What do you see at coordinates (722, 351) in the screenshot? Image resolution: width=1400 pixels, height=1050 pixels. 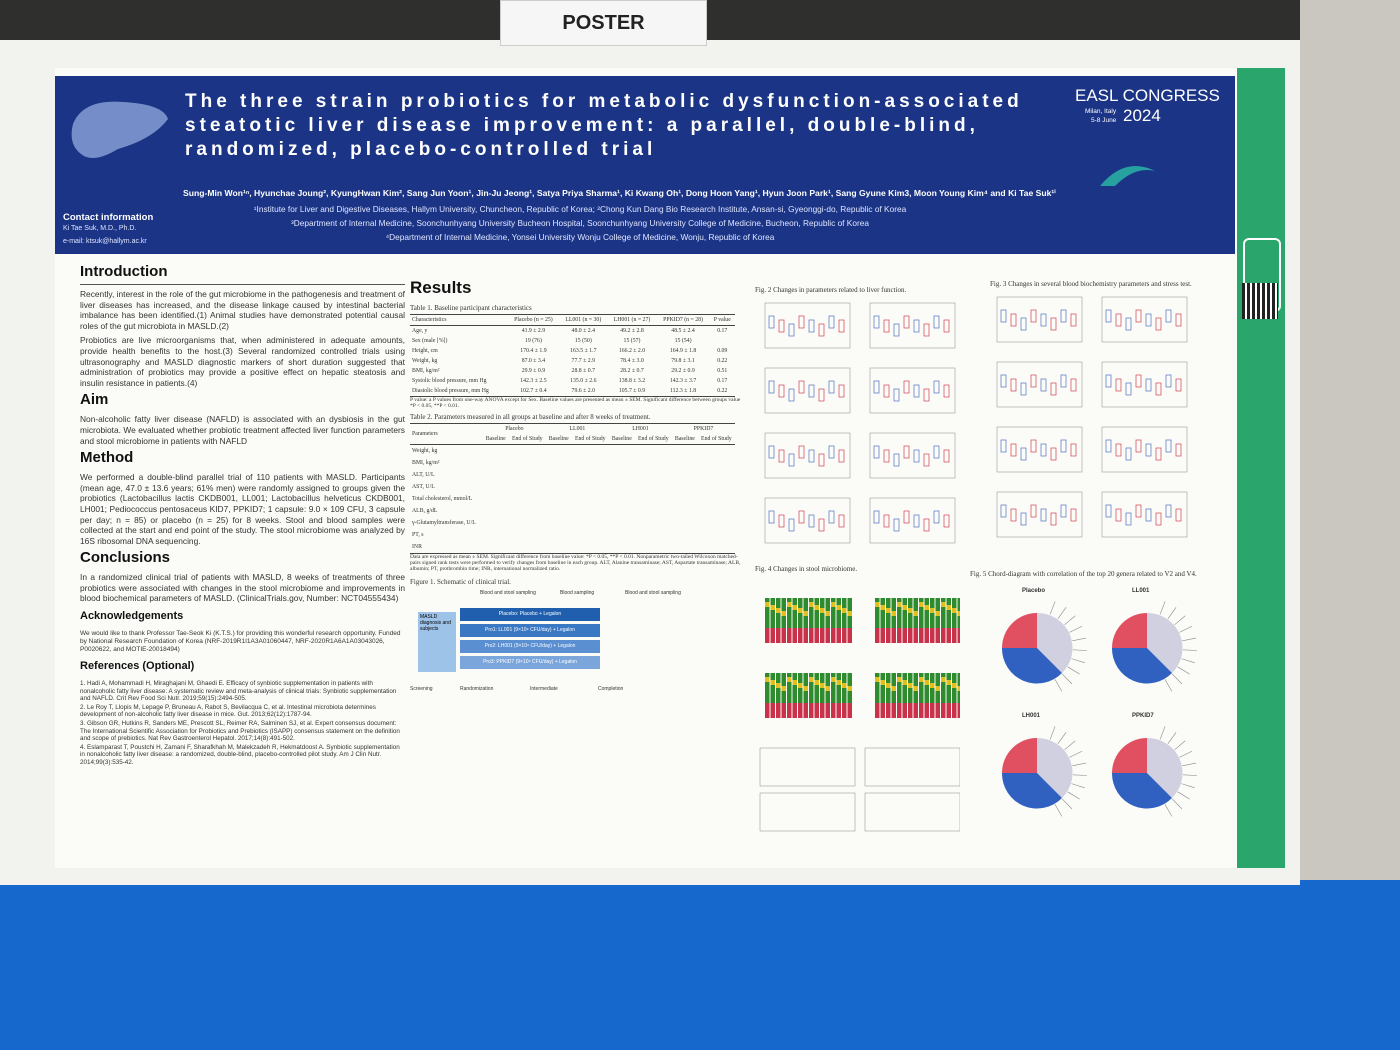 I see `table-cell: 0.09` at bounding box center [722, 351].